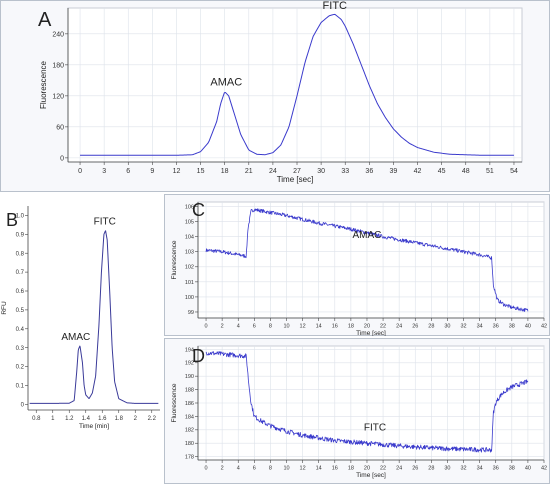 The height and width of the screenshot is (484, 550). Describe the element at coordinates (189, 391) in the screenshot. I see `y-tick-label: 188` at that location.